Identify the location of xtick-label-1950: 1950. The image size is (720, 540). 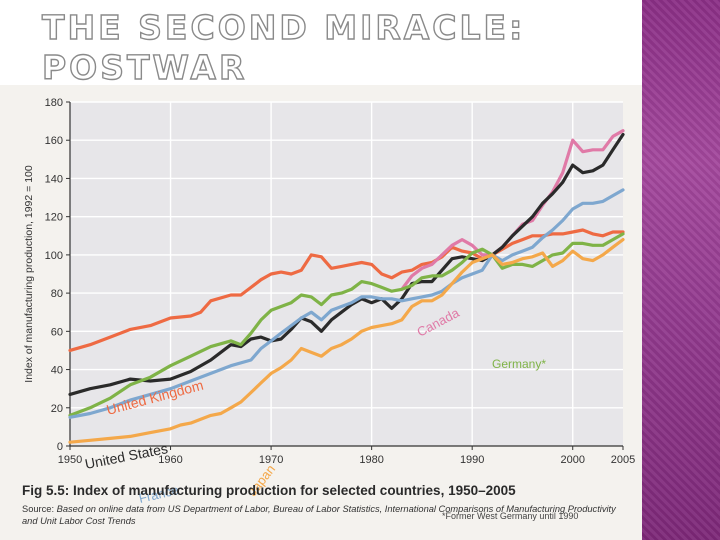
(70, 460).